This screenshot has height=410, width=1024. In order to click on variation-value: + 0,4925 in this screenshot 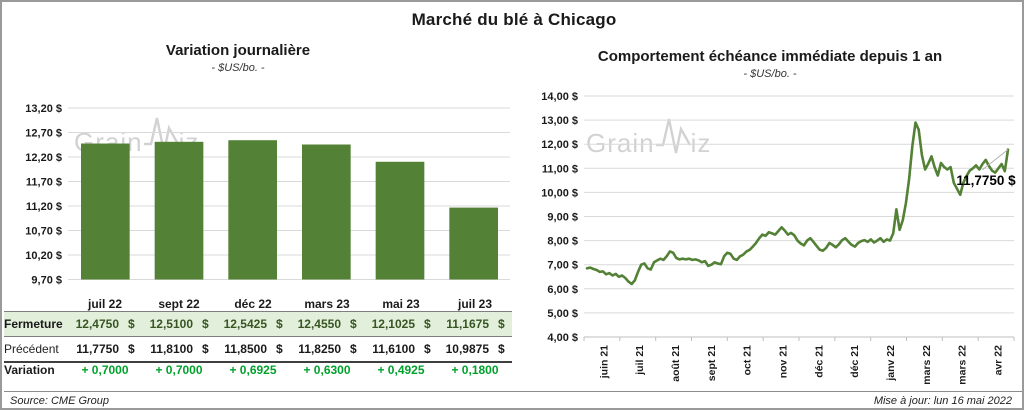, I will do `click(401, 369)`.